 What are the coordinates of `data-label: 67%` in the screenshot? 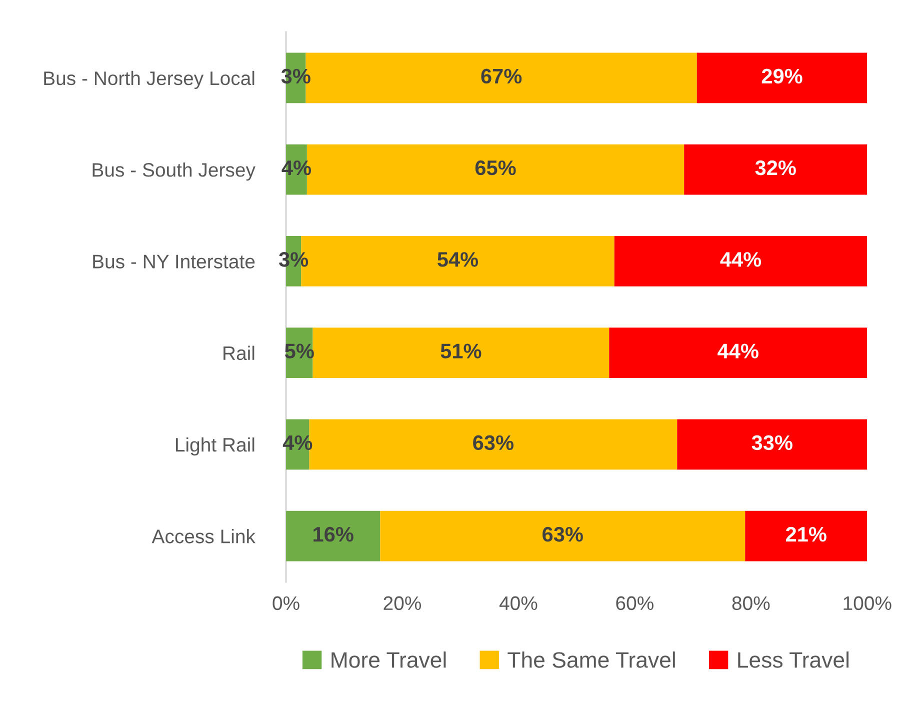 It's located at (501, 76).